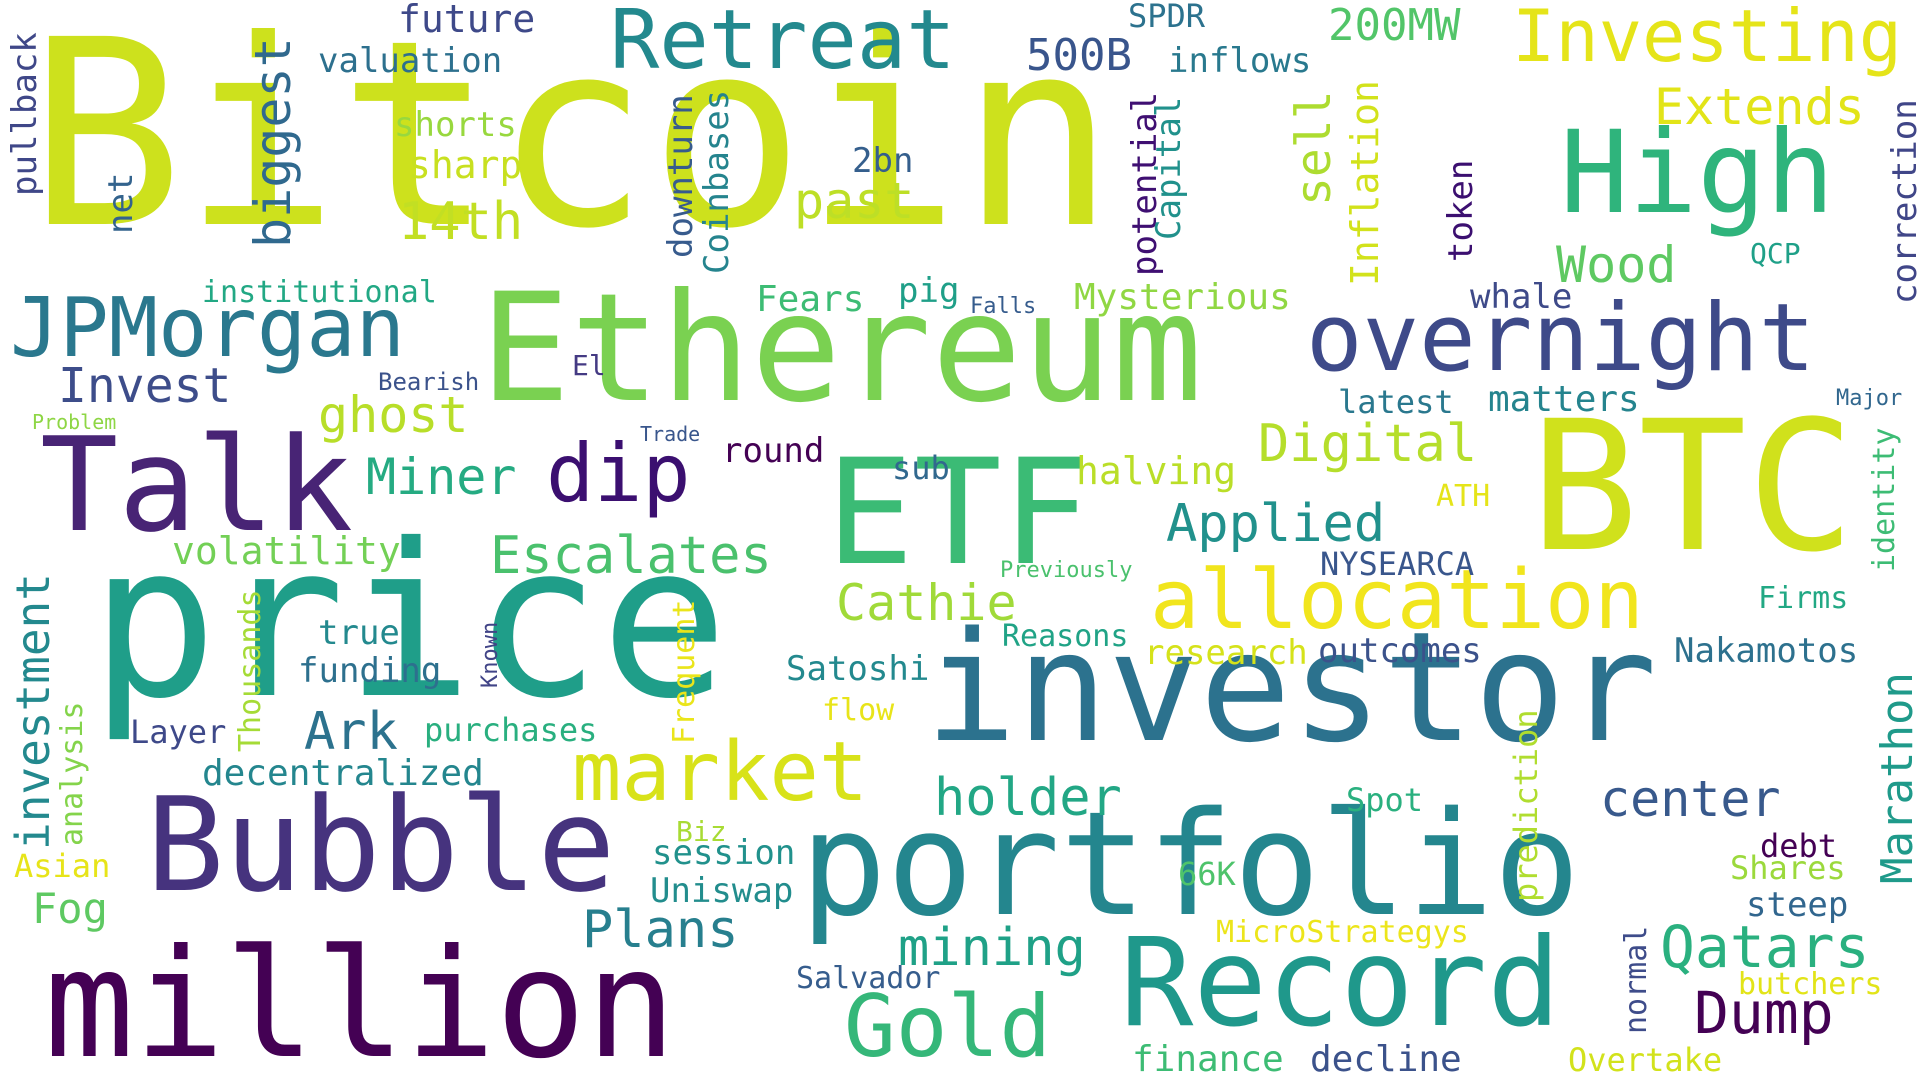 Image resolution: width=1920 pixels, height=1080 pixels. I want to click on word-falls: Falls, so click(1003, 306).